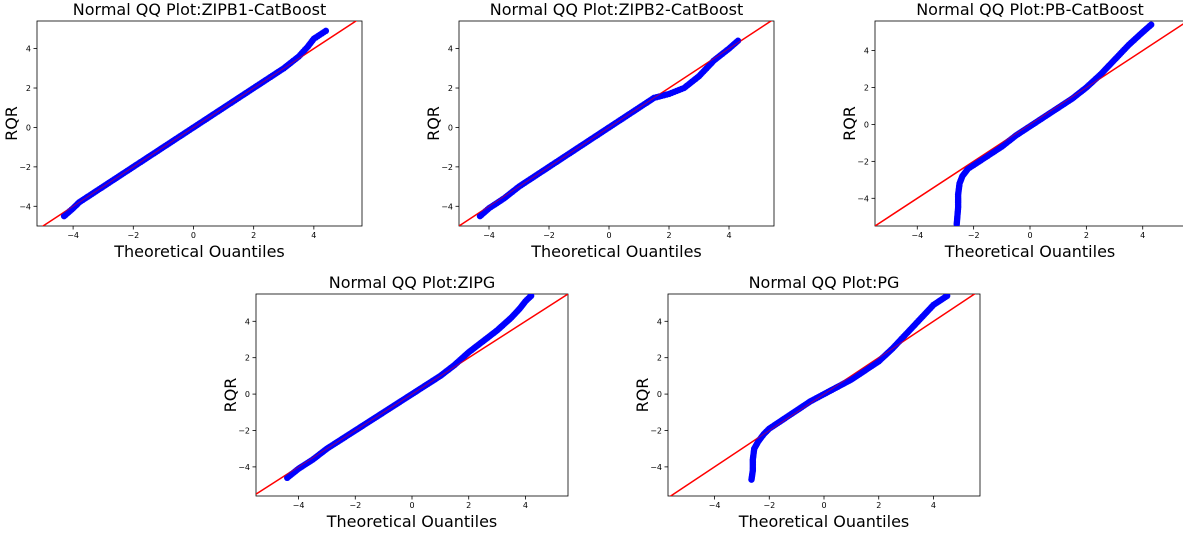 The width and height of the screenshot is (1183, 538). Describe the element at coordinates (824, 282) in the screenshot. I see `plot-title: Normal QQ Plot:PG` at that location.